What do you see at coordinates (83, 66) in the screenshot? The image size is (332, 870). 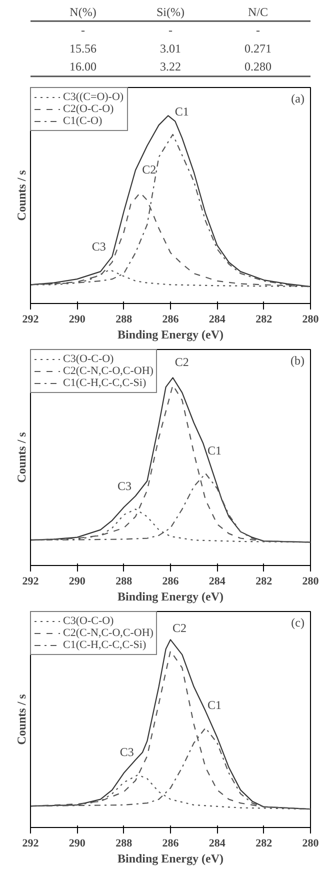 I see `text: 16.00` at bounding box center [83, 66].